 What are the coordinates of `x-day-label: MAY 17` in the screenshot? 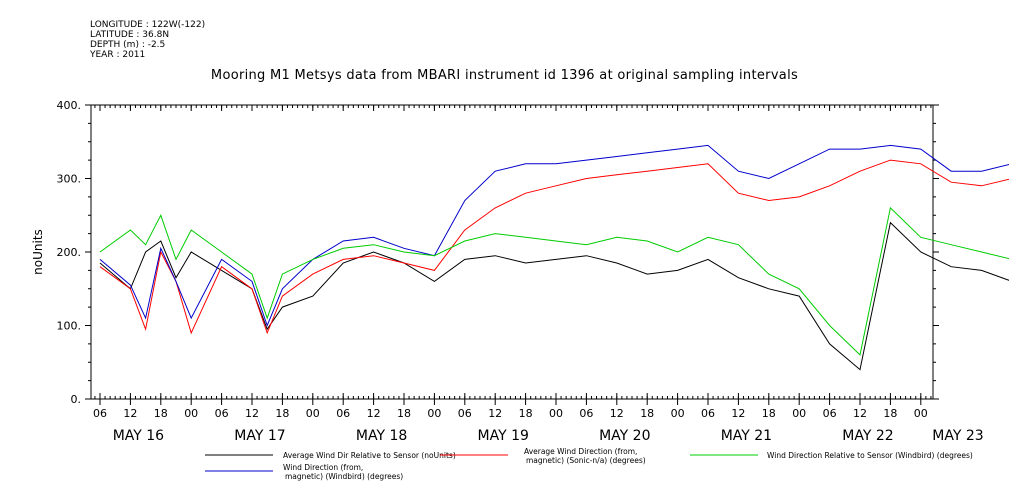 It's located at (259, 436).